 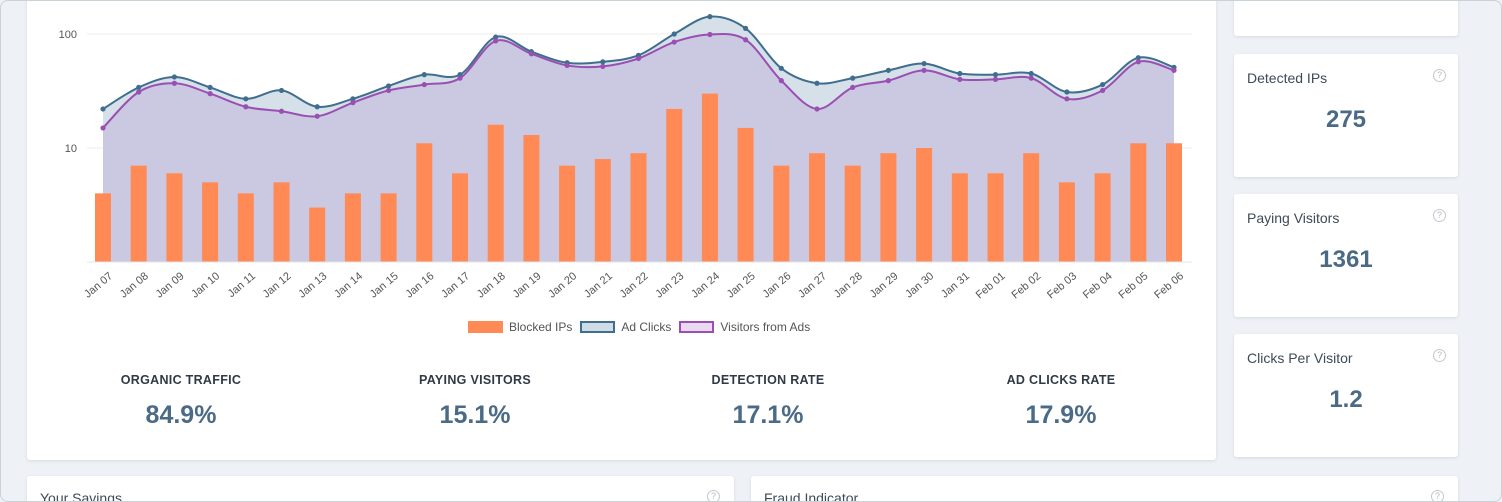 I want to click on stat-ad-clicks-rate: AD CLICKS RATE 17.9%, so click(x=1061, y=401).